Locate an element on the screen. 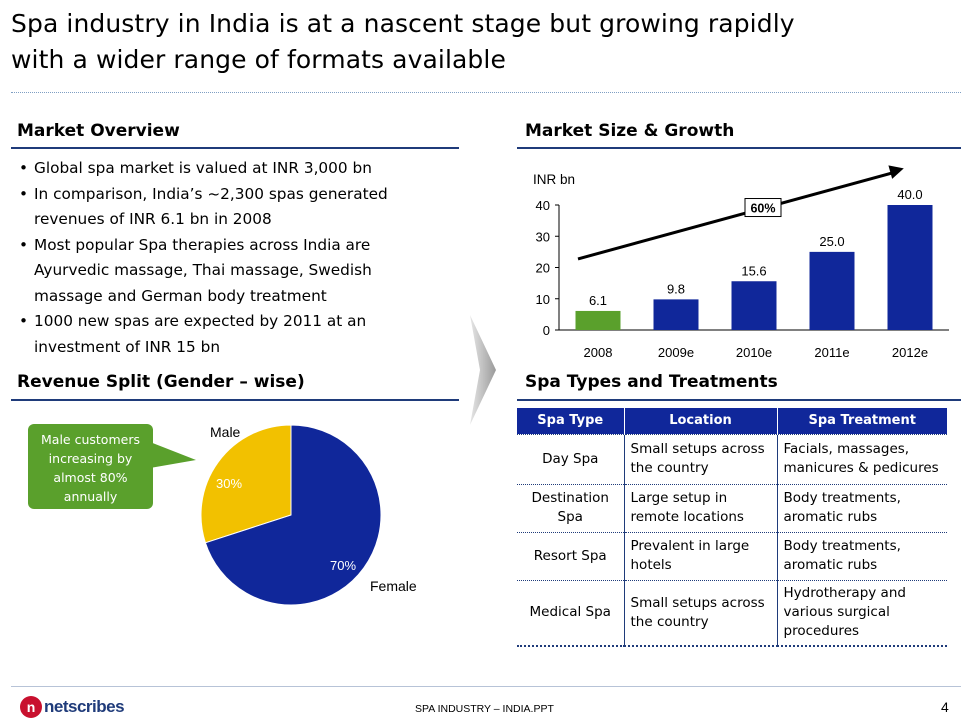  spa-type-cell: Destination Spa is located at coordinates (570, 507).